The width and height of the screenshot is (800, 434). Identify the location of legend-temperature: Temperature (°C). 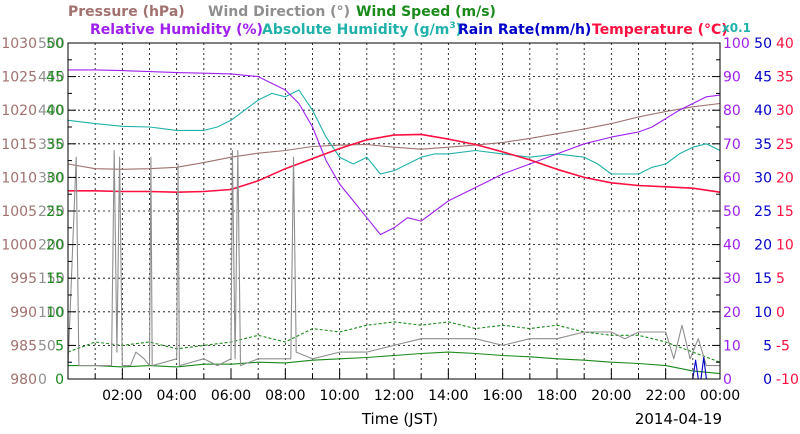
(660, 30).